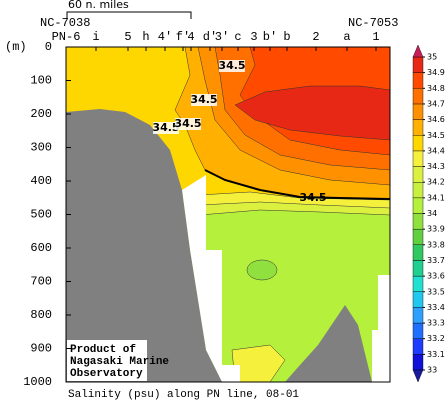  I want to click on station-label: PN-6, so click(66, 37).